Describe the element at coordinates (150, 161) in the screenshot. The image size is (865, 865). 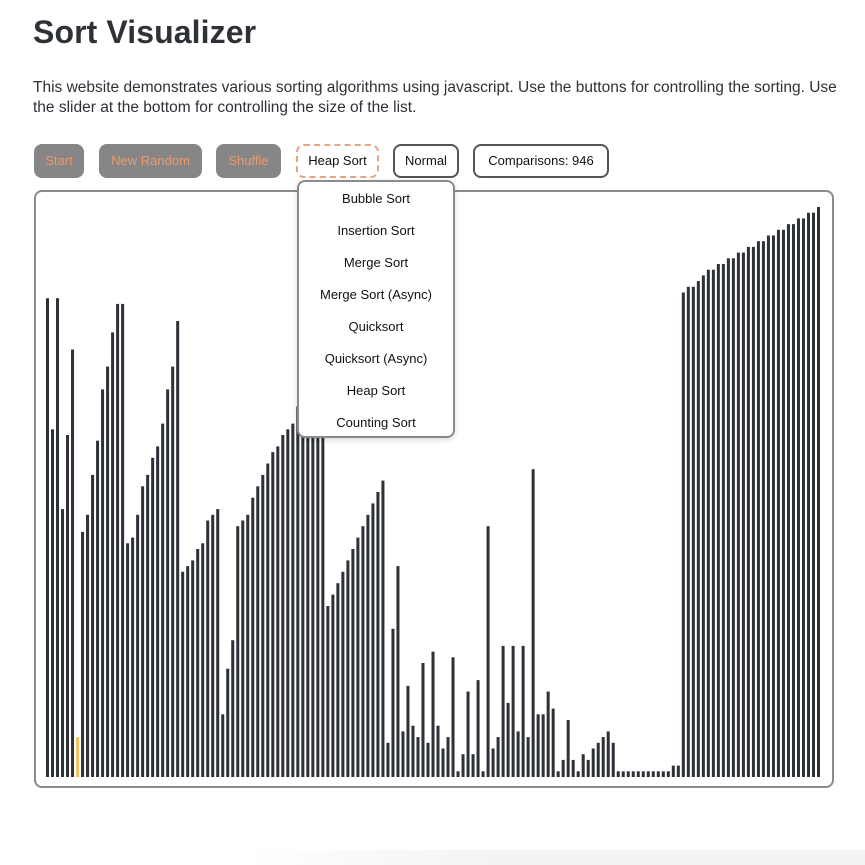
I see `new-random-button: New Random` at that location.